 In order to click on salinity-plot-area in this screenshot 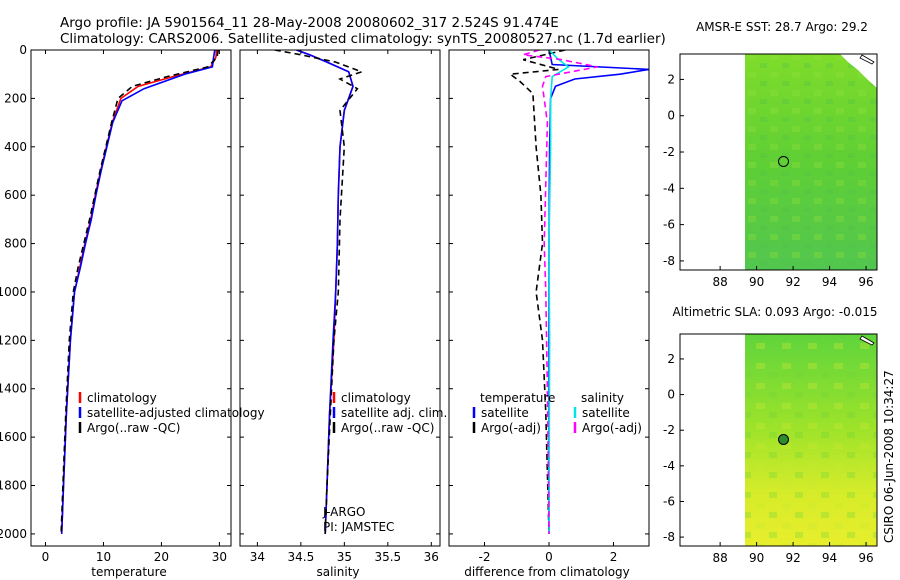, I will do `click(319, 292)`.